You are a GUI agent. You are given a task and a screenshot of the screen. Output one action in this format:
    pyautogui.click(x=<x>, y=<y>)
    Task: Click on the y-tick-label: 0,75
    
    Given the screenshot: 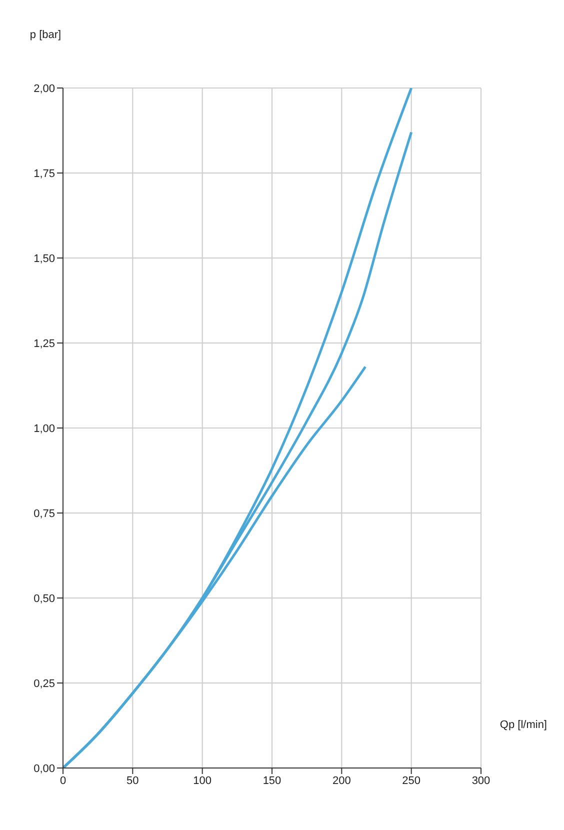 What is the action you would take?
    pyautogui.click(x=44, y=514)
    